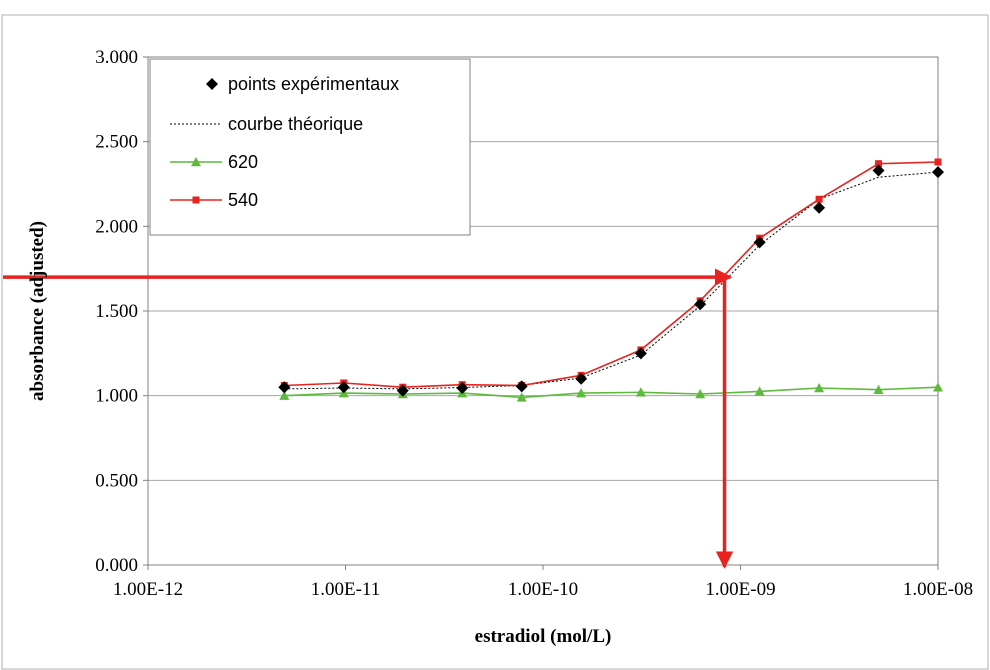 This screenshot has height=670, width=990. Describe the element at coordinates (740, 589) in the screenshot. I see `x-tick-label: 1.00E-09` at that location.